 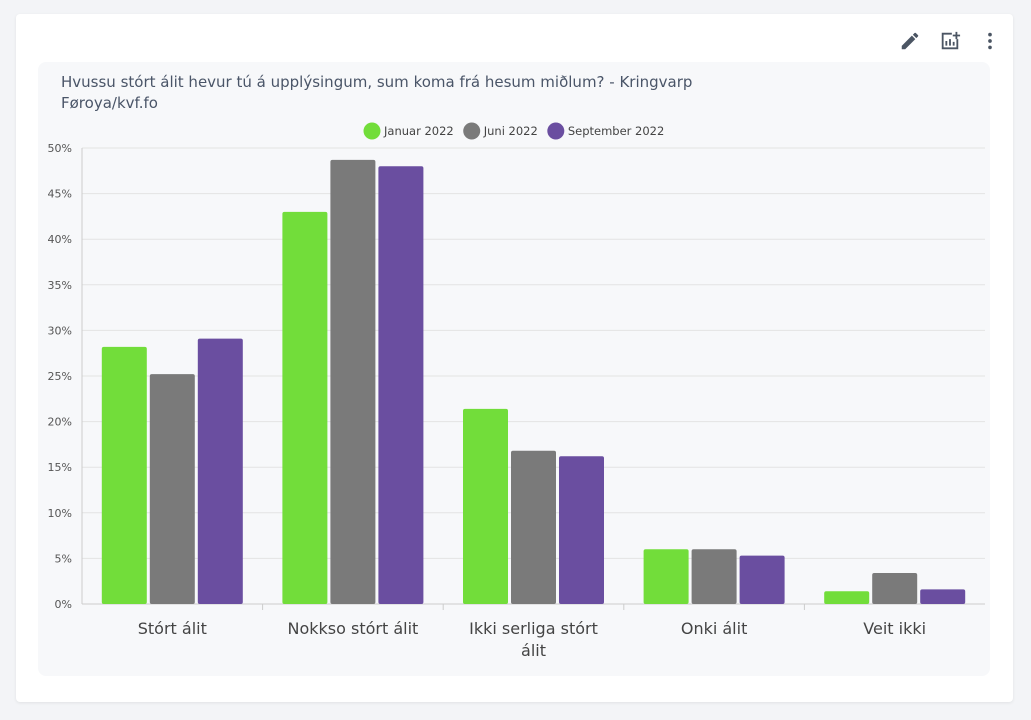 I want to click on x-tick-label: Veit ikki, so click(x=894, y=628).